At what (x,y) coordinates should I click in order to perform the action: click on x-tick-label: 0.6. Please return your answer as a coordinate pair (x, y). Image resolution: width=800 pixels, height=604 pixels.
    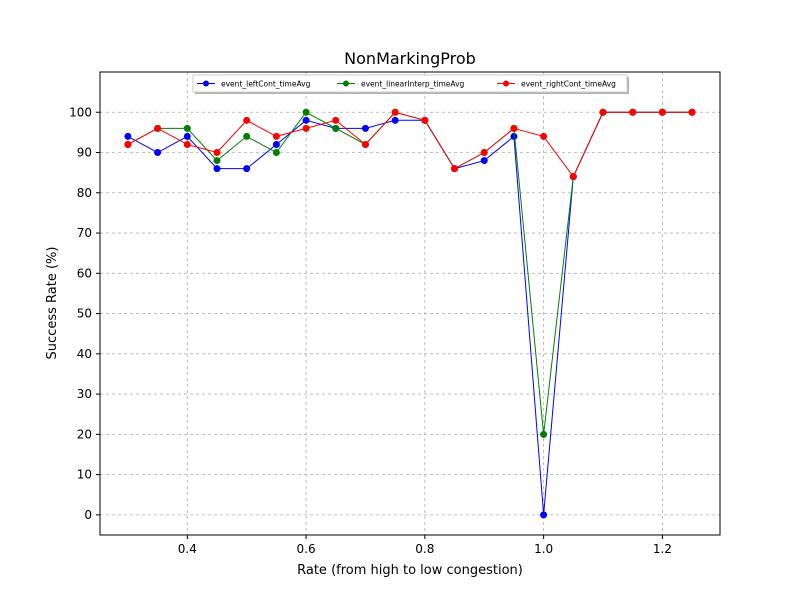
    Looking at the image, I should click on (306, 549).